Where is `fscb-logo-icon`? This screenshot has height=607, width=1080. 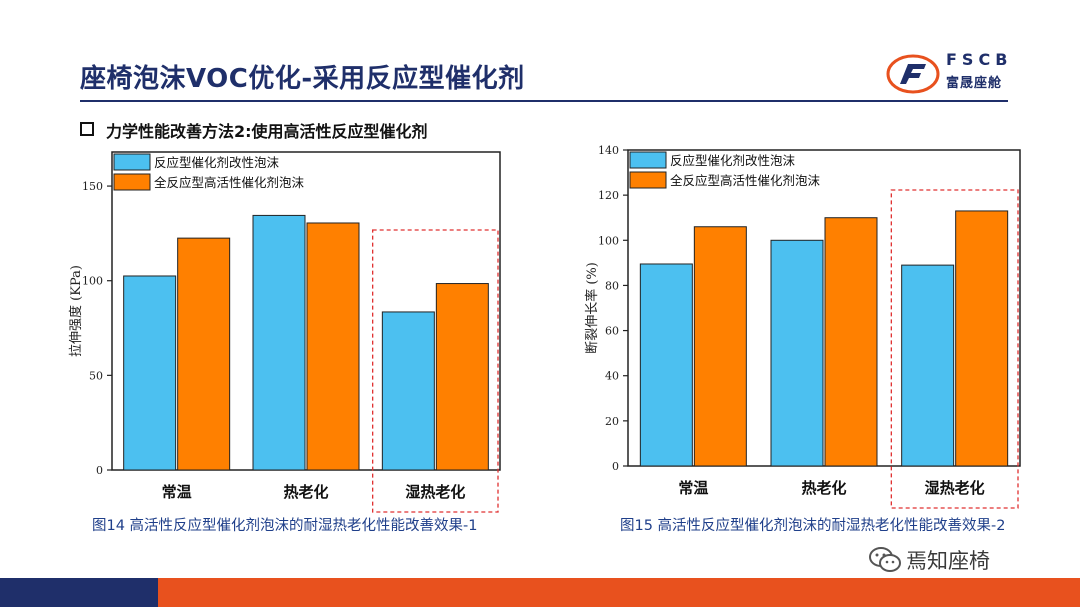 fscb-logo-icon is located at coordinates (913, 74).